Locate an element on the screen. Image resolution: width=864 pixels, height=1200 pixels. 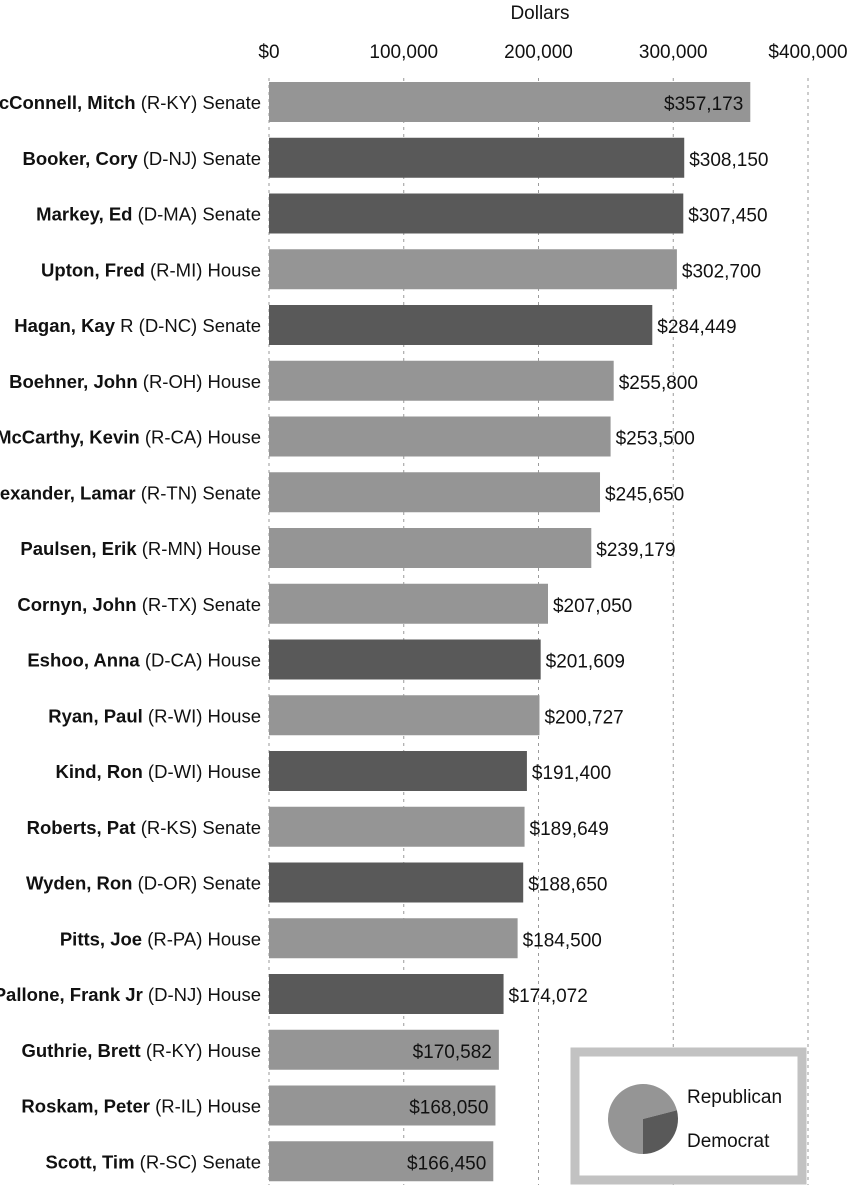
member-name: Hagan, Kay is located at coordinates (64, 325).